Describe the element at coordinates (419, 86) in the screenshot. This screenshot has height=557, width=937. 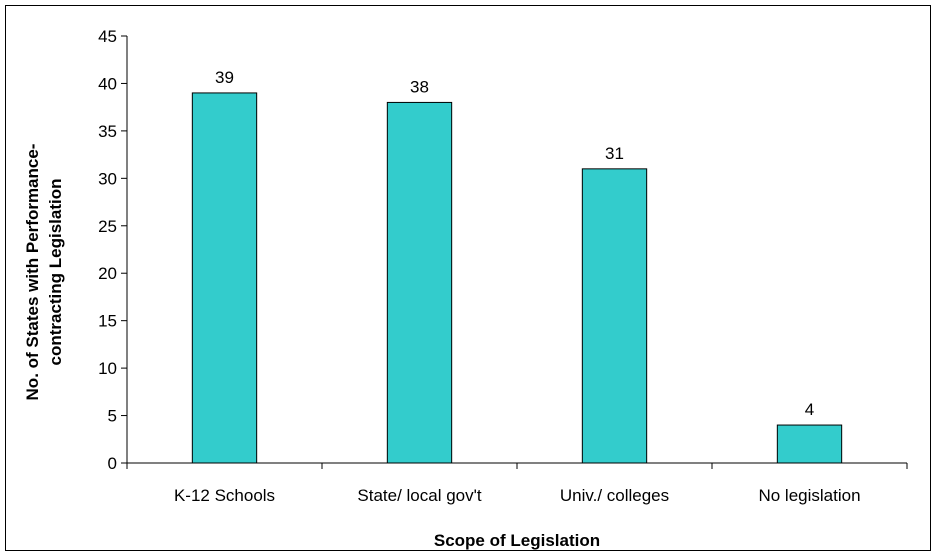
I see `data-label: 38` at that location.